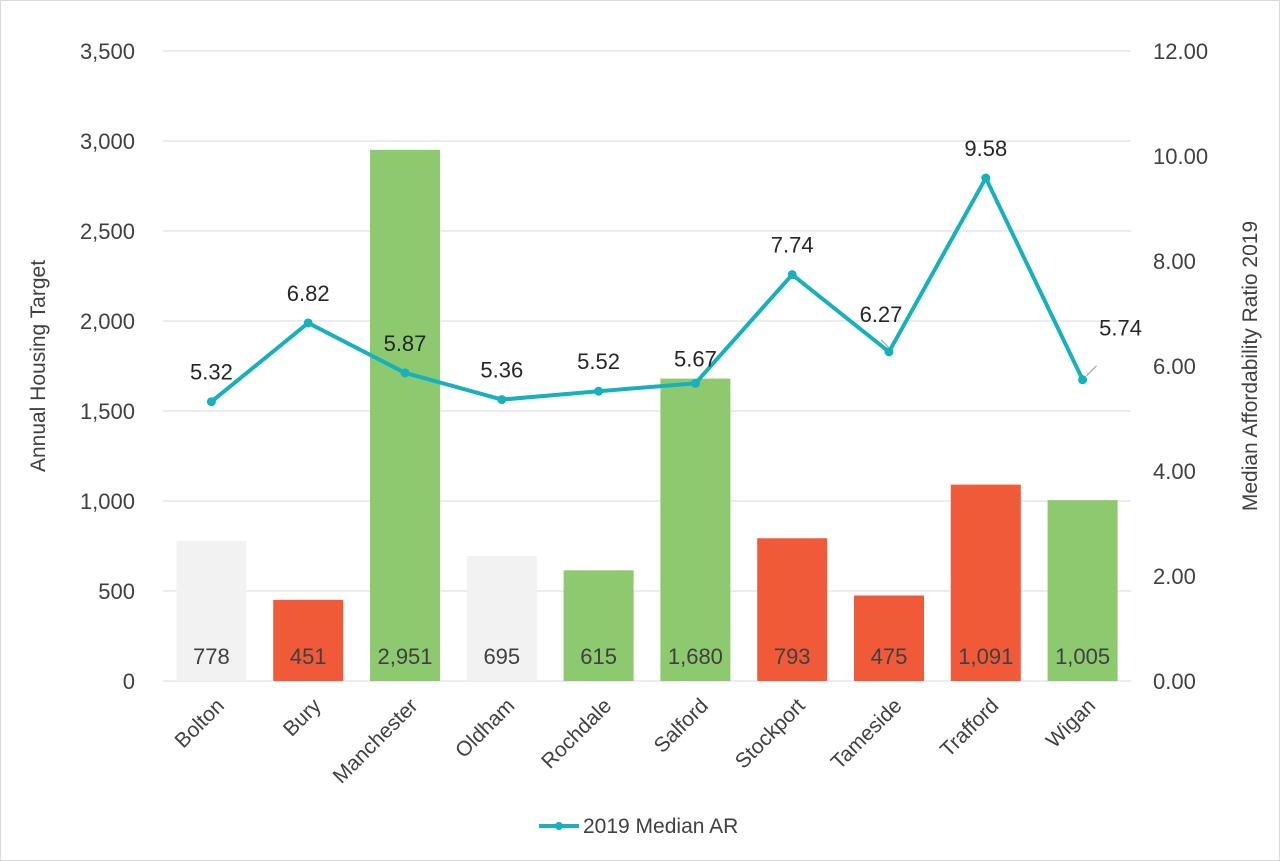 The image size is (1280, 861). I want to click on category-label: Bolton, so click(200, 723).